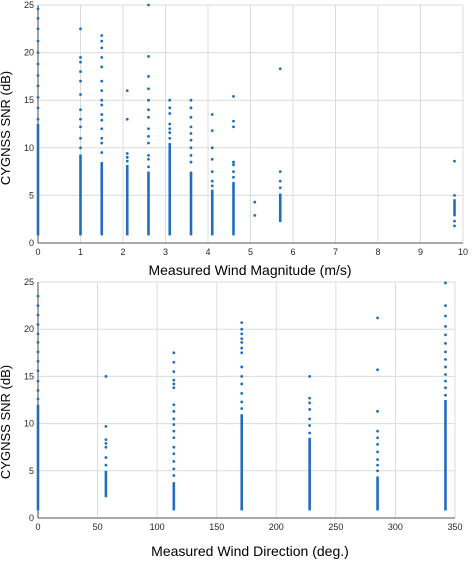  Describe the element at coordinates (395, 527) in the screenshot. I see `x-tick-label: 300` at that location.